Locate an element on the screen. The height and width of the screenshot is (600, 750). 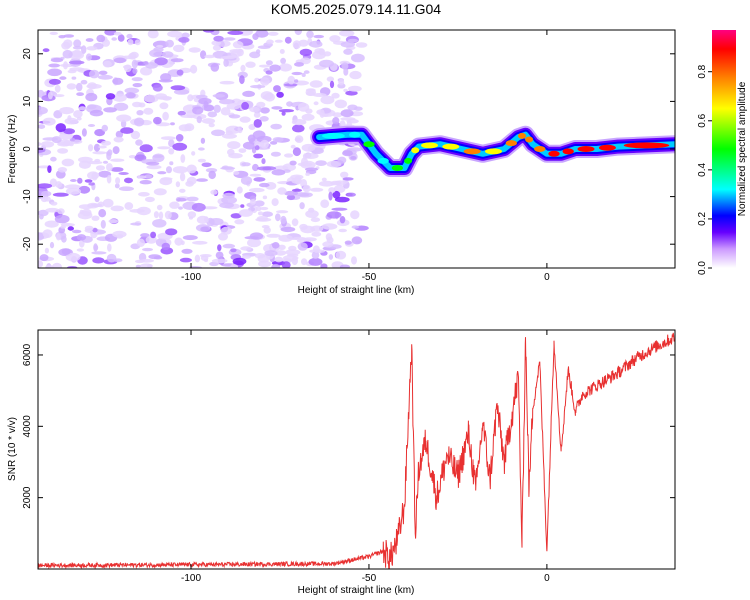
spectrogram-ytick-label: 10 is located at coordinates (27, 101).